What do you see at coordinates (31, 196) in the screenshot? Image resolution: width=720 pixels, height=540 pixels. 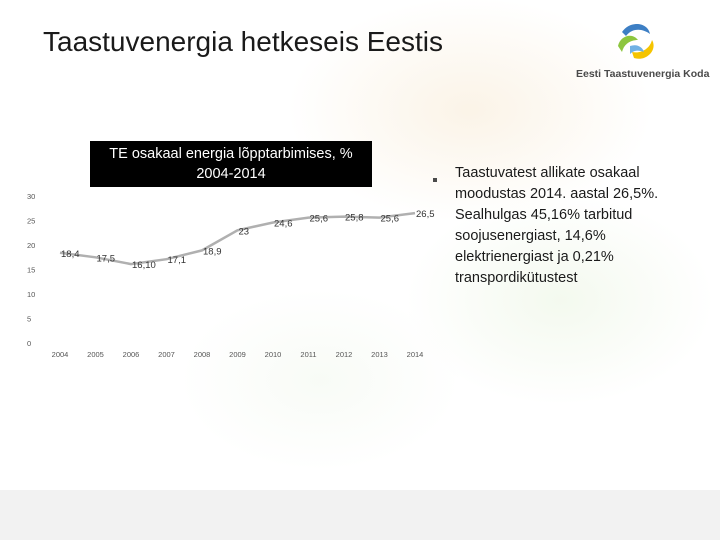 I see `y-tick-label: 30` at bounding box center [31, 196].